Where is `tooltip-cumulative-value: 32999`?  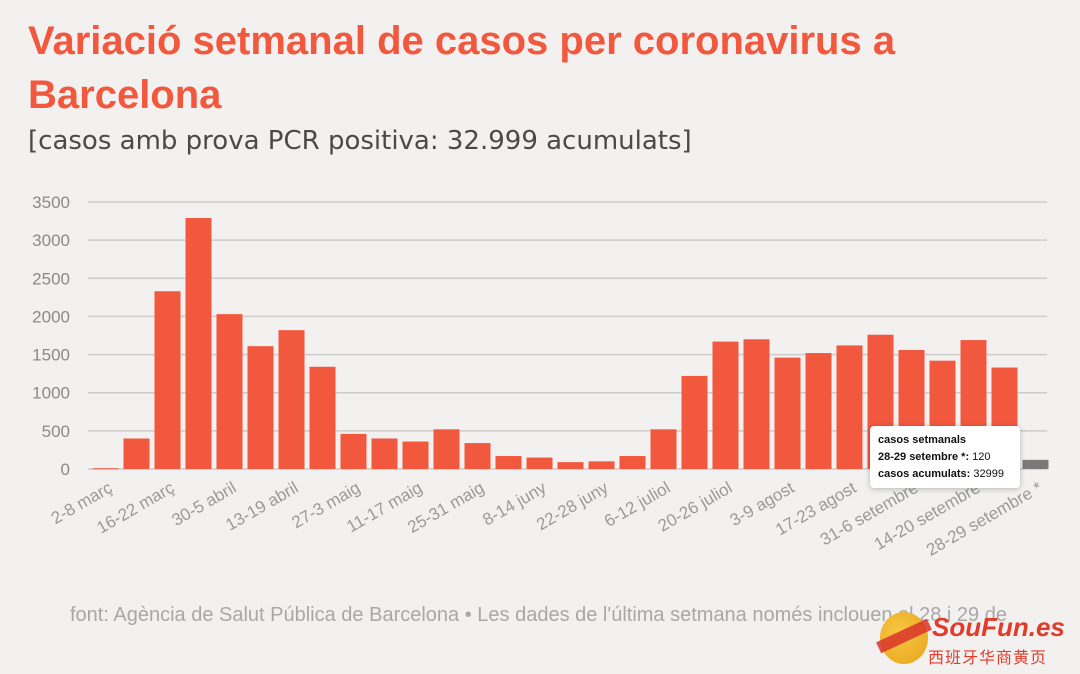
tooltip-cumulative-value: 32999 is located at coordinates (987, 474).